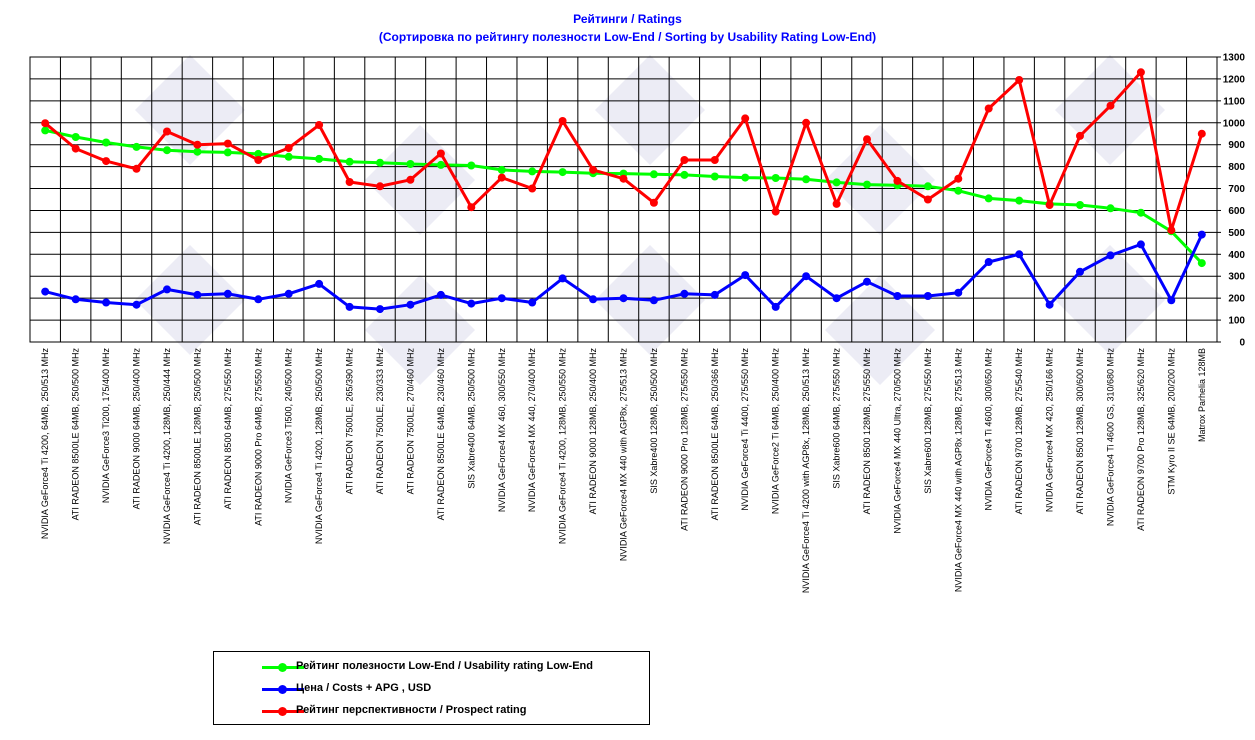 This screenshot has height=740, width=1255. I want to click on x-tick-label: ATI RADEON 9700 128MB, 275/540 MHz, so click(1019, 431).